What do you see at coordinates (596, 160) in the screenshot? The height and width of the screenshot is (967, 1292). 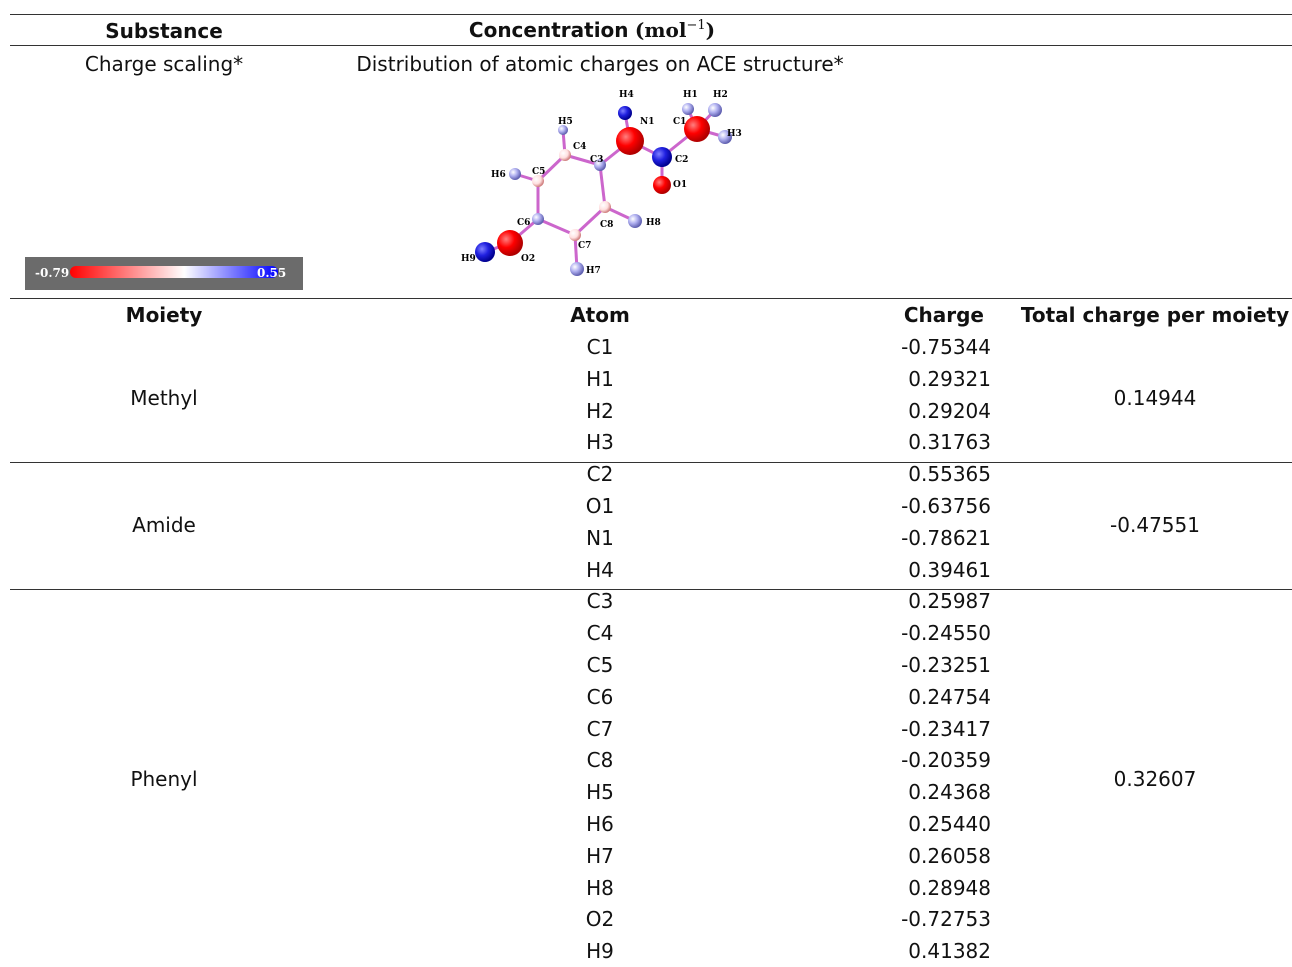 I see `label-c3: C3` at bounding box center [596, 160].